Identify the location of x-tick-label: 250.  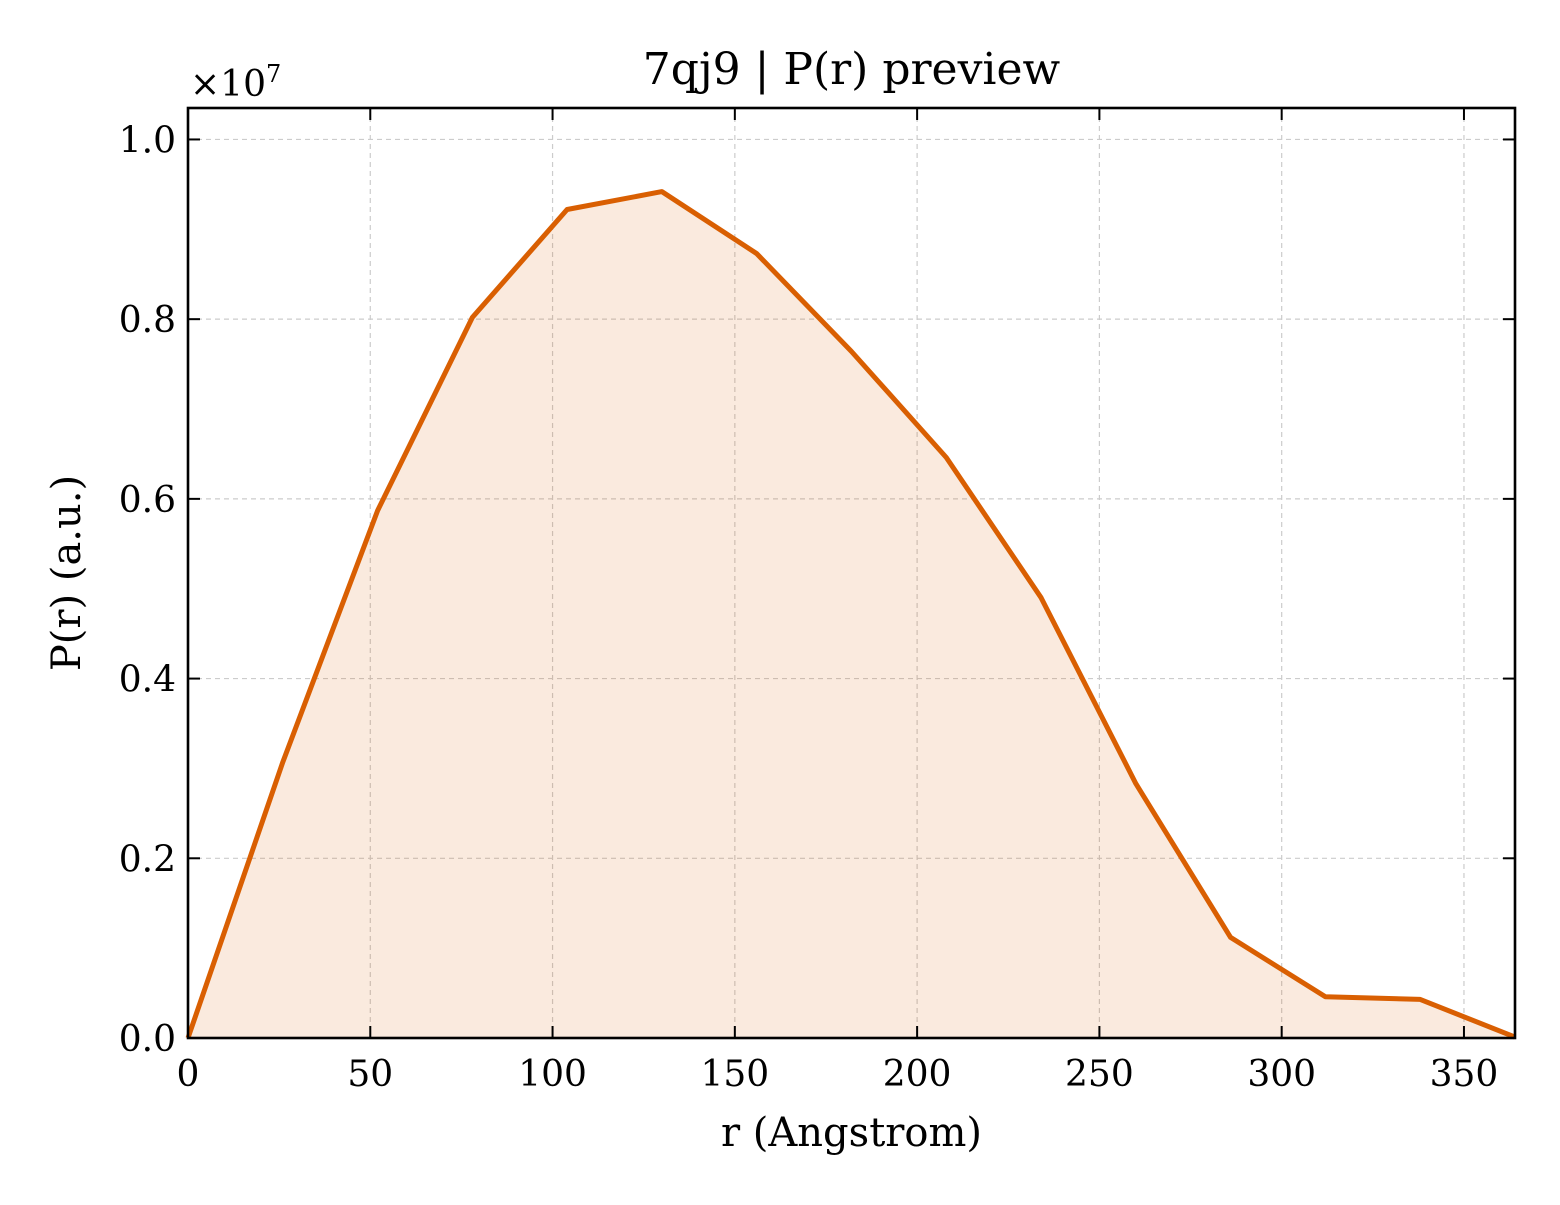
(1099, 1074).